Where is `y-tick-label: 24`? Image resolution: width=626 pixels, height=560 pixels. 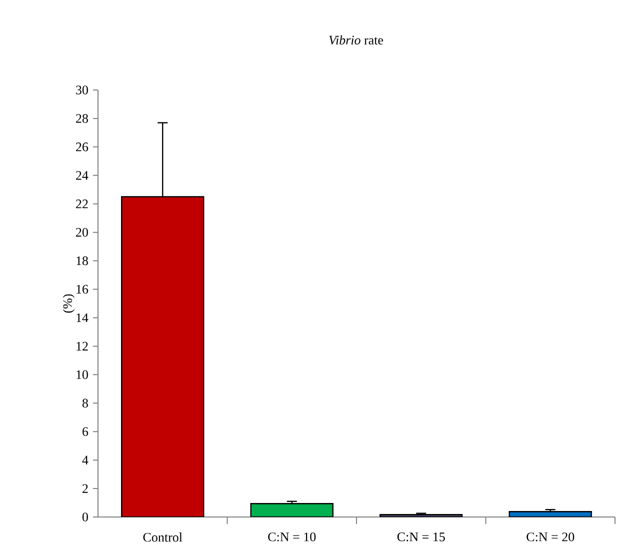 y-tick-label: 24 is located at coordinates (82, 175).